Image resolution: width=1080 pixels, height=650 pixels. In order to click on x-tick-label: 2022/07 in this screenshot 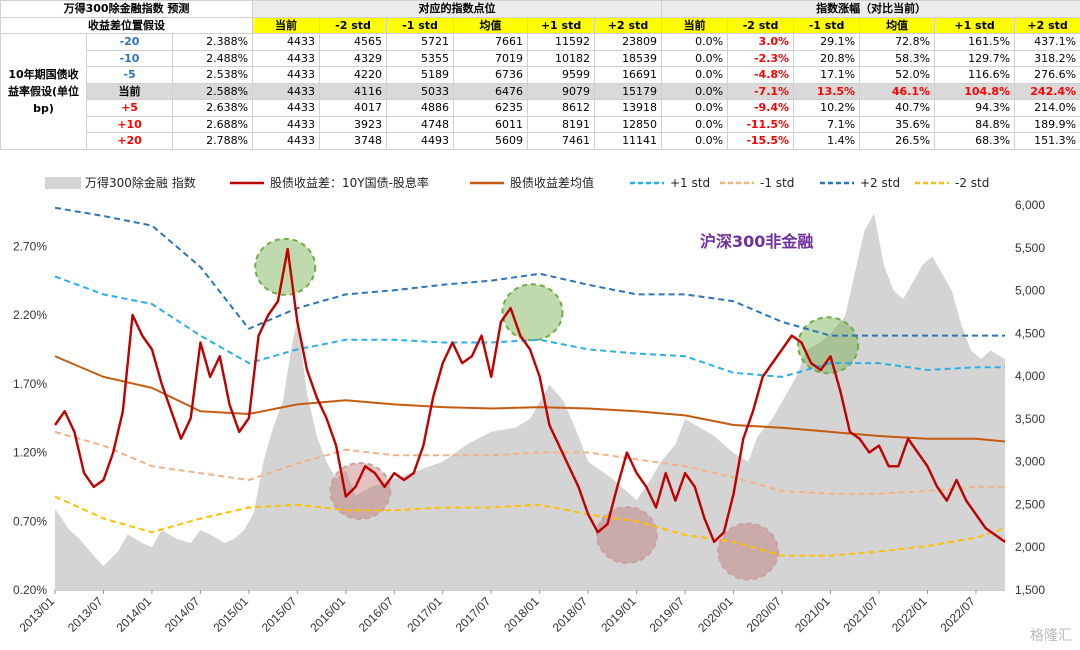, I will do `click(957, 614)`.